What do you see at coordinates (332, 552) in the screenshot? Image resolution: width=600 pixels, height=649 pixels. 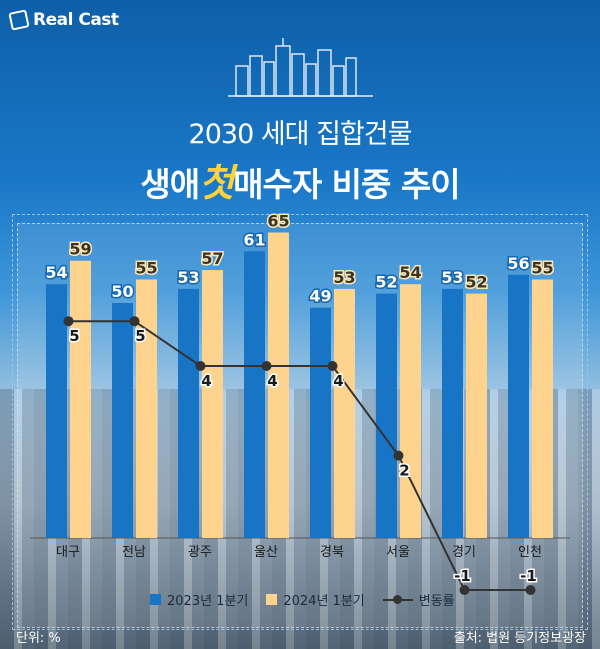 I see `category-label-4: 경북` at bounding box center [332, 552].